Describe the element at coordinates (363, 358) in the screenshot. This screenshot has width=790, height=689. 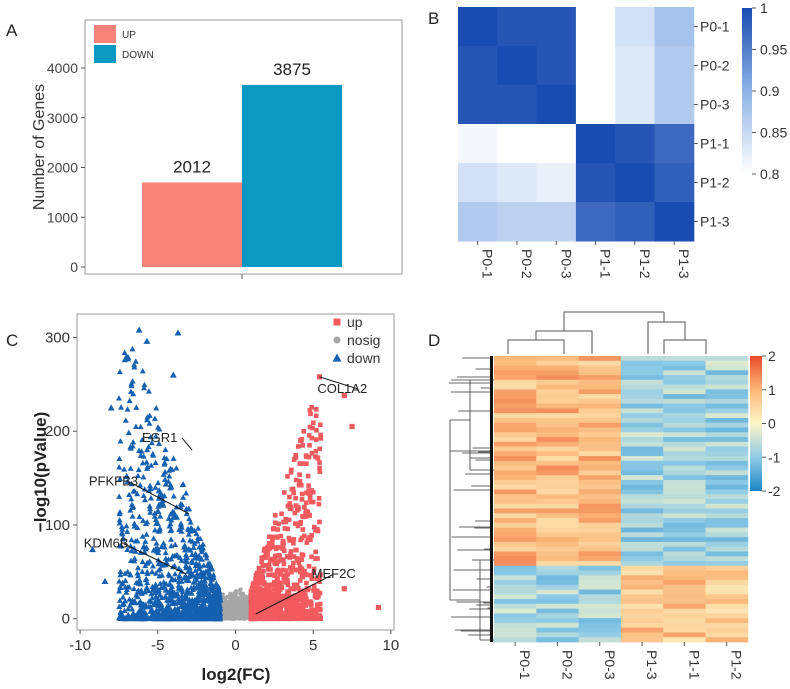
I see `volcano-legend-label: down` at that location.